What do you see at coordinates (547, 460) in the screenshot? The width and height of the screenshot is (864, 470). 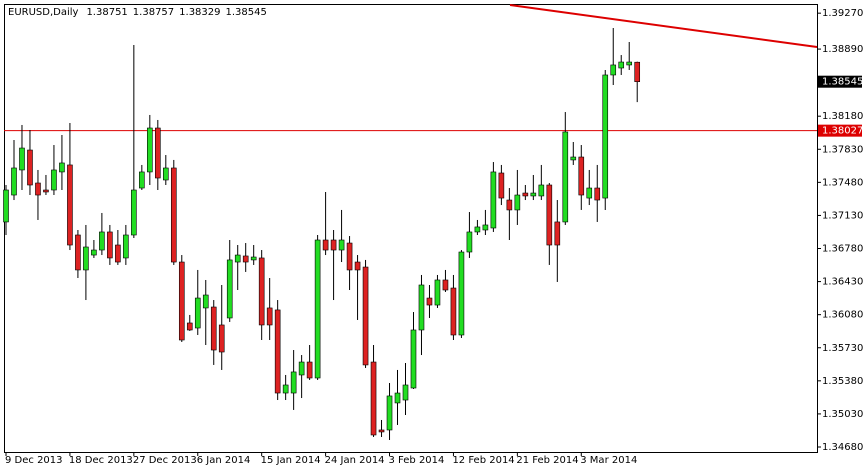 I see `x-tick-label: 21 Feb 2014` at bounding box center [547, 460].